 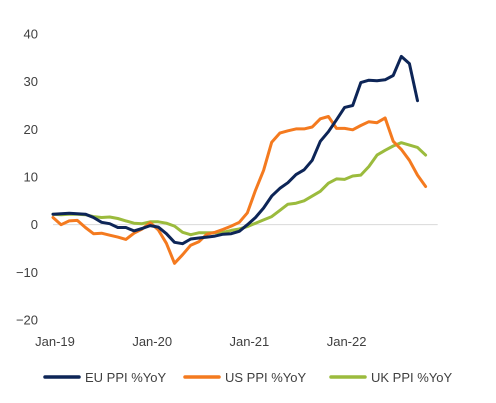 What do you see at coordinates (266, 377) in the screenshot?
I see `legend-label: US PPI %YoY` at bounding box center [266, 377].